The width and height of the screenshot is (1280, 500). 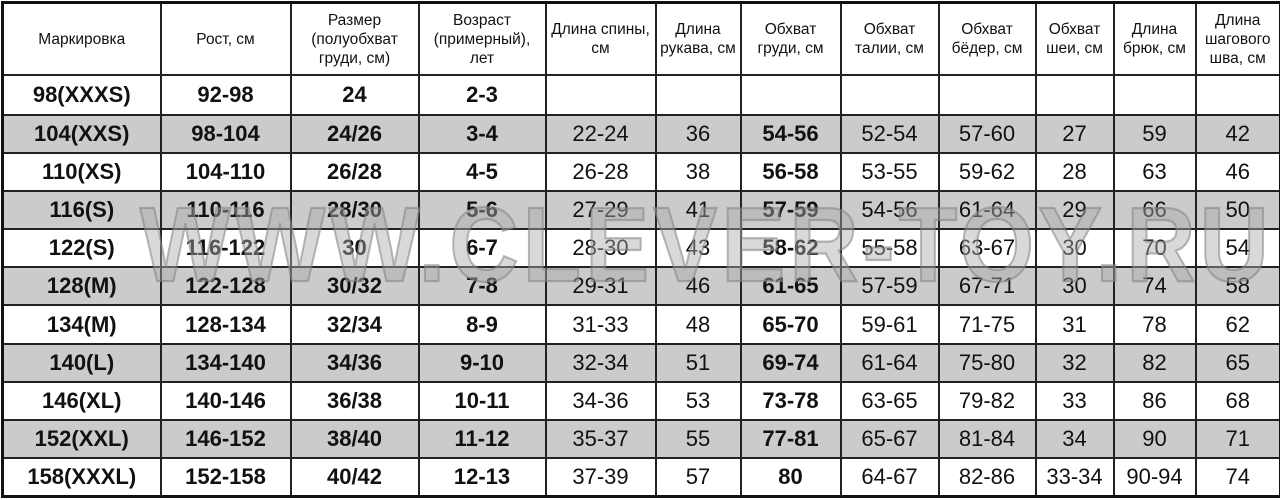 What do you see at coordinates (1155, 210) in the screenshot?
I see `table-cell: 66` at bounding box center [1155, 210].